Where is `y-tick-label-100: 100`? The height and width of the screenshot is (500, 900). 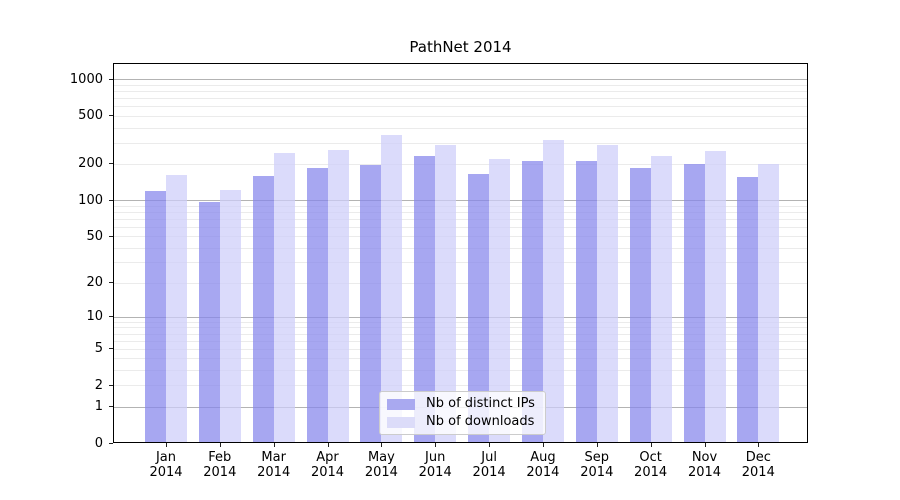 y-tick-label-100: 100 is located at coordinates (90, 200).